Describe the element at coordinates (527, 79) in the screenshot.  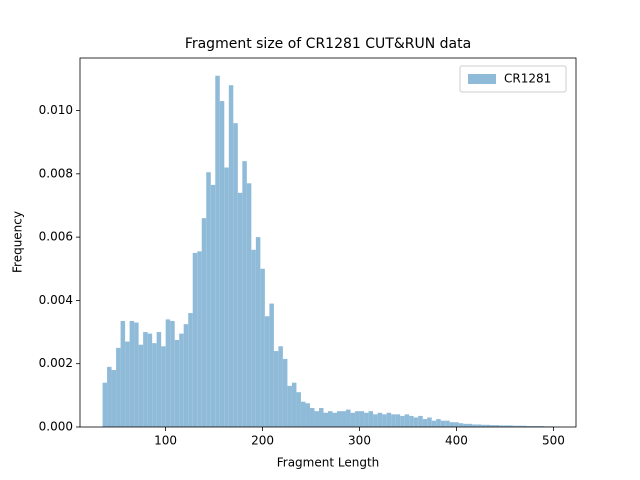
I see `legend-label: CR1281` at that location.